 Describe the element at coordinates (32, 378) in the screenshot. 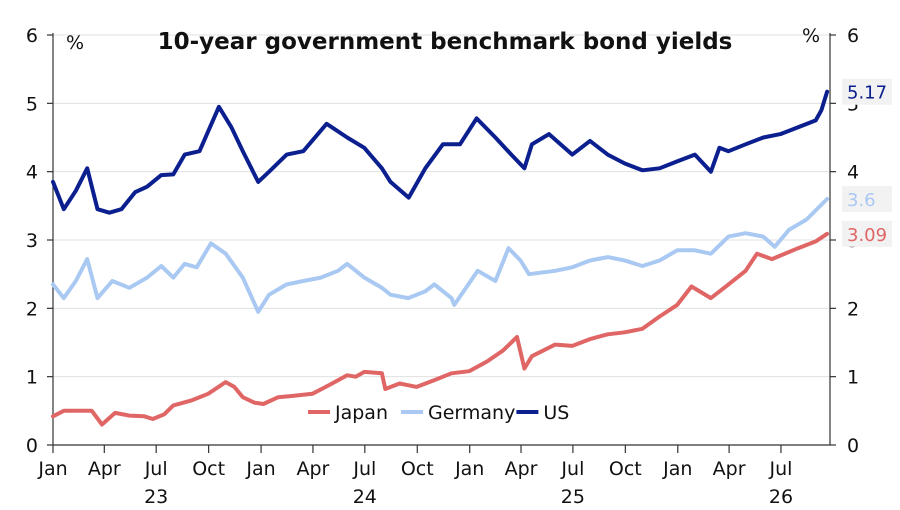

I see `y-tick-label-left: 1` at that location.